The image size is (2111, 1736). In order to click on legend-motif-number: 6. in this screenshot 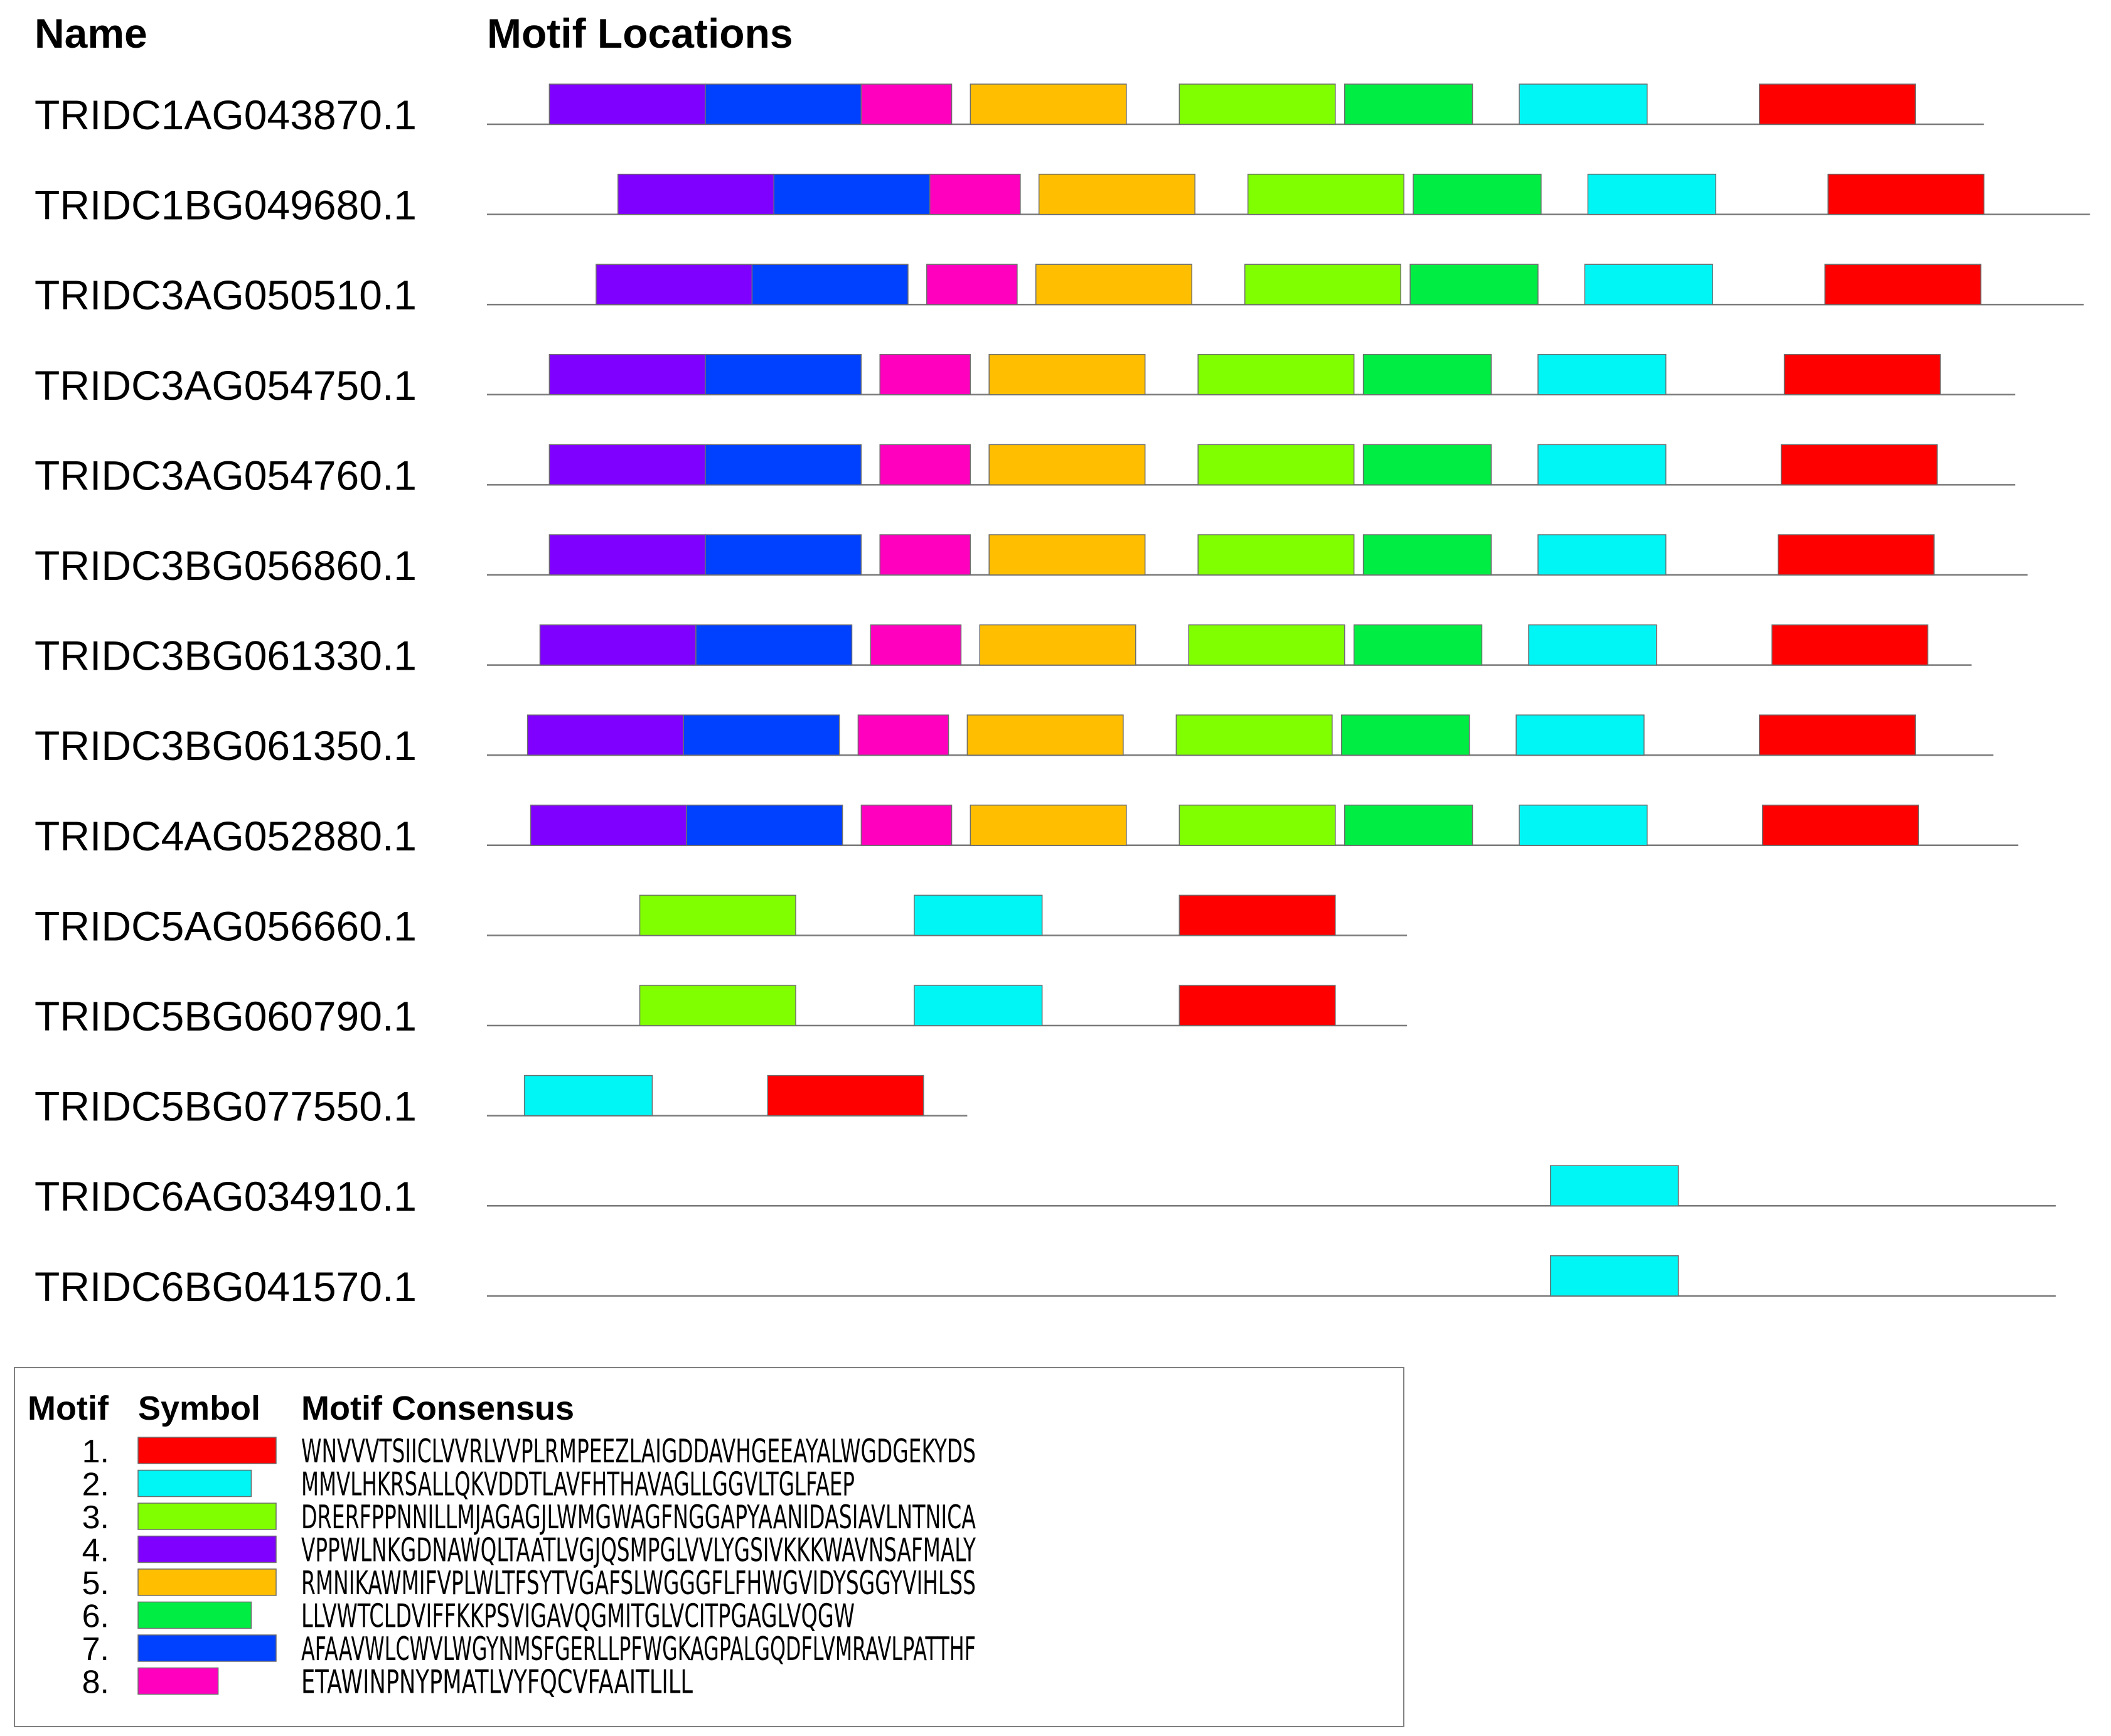, I will do `click(95, 1617)`.